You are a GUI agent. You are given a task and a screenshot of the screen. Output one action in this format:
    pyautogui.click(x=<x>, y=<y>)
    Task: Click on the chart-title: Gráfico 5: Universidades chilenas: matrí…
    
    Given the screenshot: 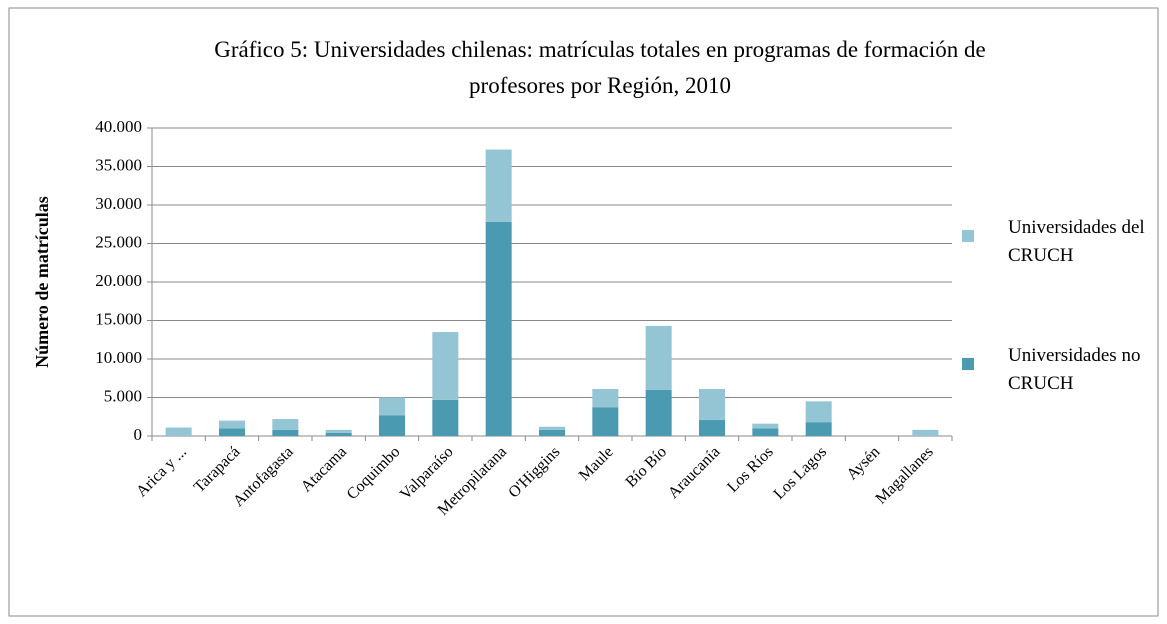 What is the action you would take?
    pyautogui.click(x=600, y=67)
    